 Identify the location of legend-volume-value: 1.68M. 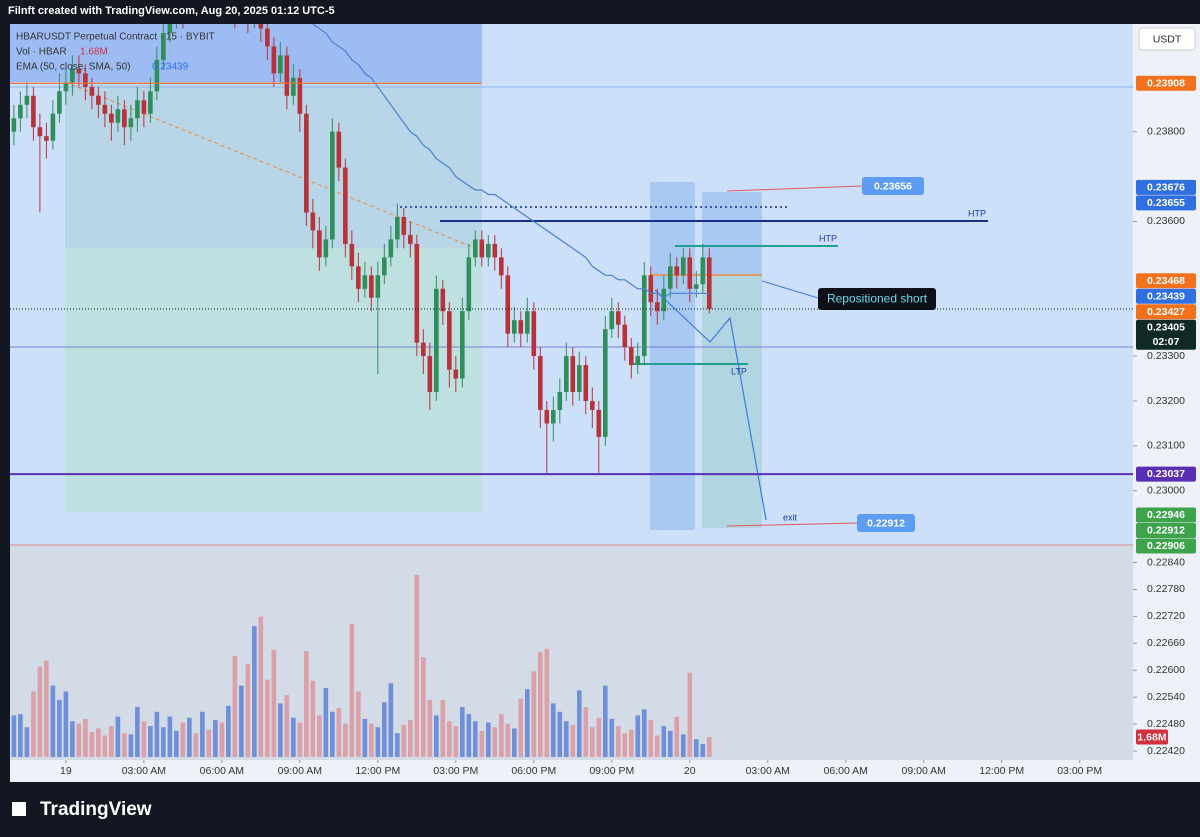
(94, 52).